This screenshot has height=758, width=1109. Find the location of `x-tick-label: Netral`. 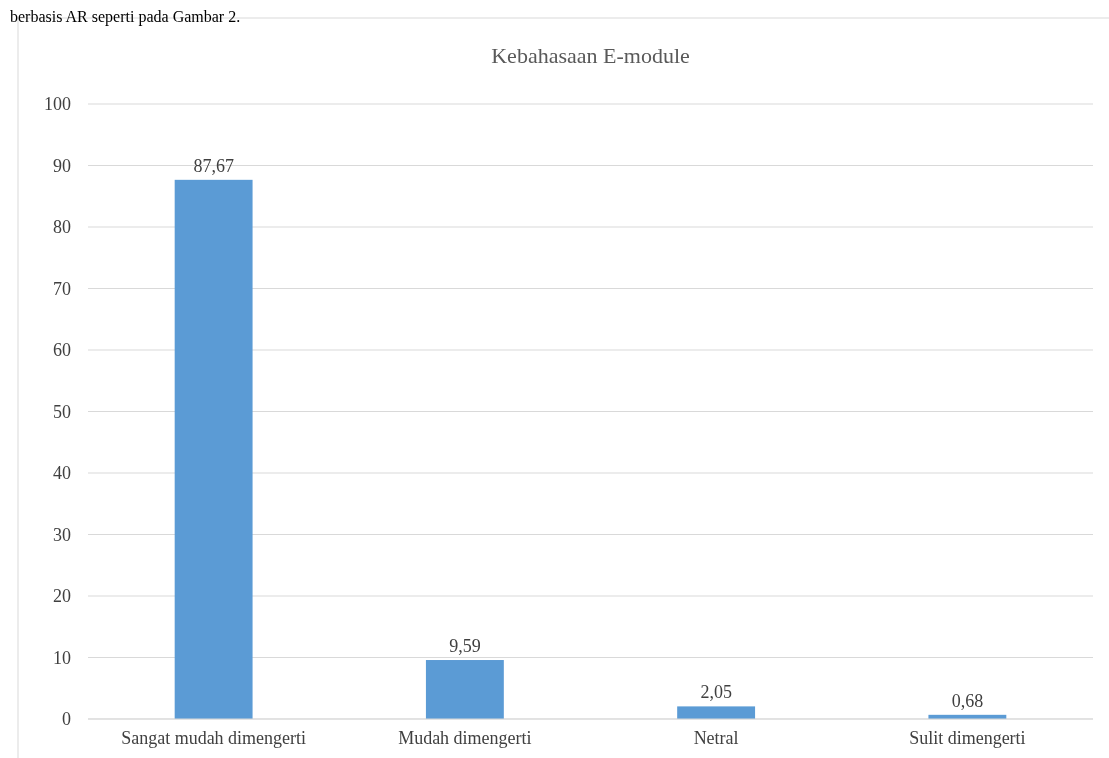

x-tick-label: Netral is located at coordinates (716, 738).